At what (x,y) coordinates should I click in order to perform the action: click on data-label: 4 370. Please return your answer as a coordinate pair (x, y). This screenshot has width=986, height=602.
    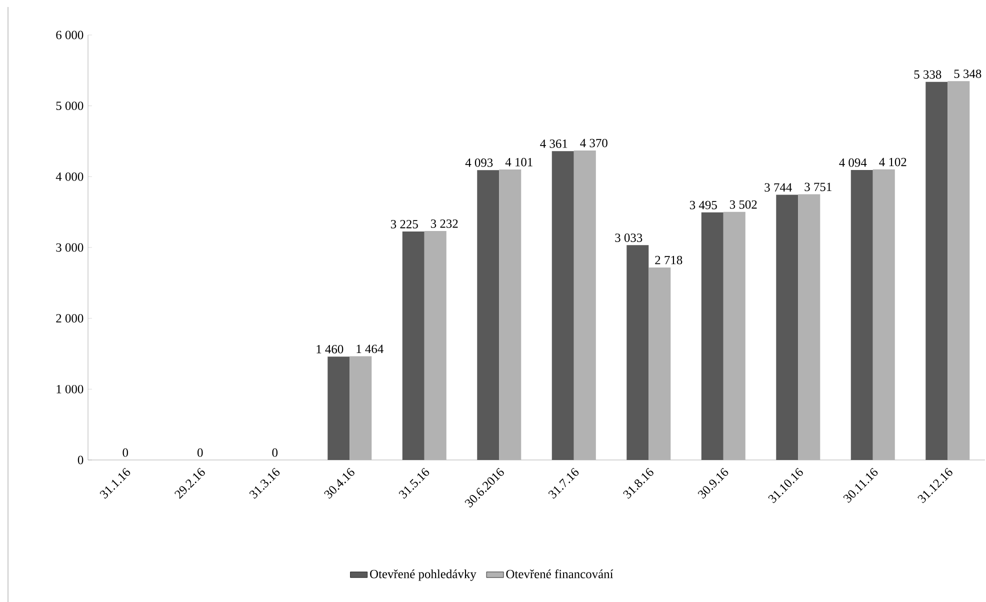
    Looking at the image, I should click on (594, 143).